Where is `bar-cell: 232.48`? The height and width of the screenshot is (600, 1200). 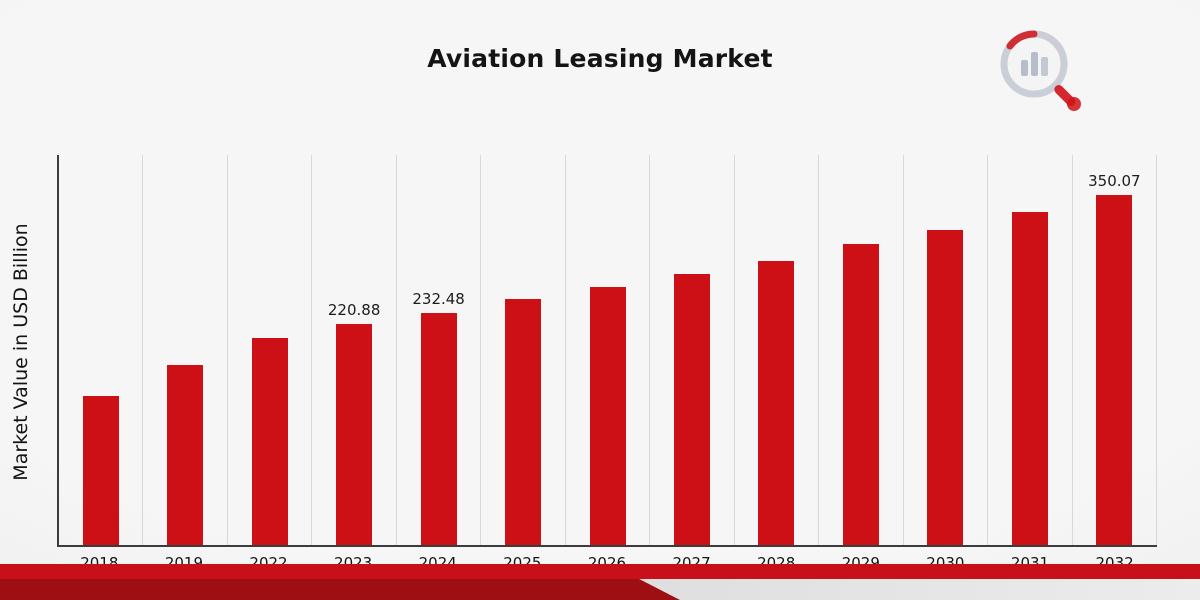
bar-cell: 232.48 is located at coordinates (439, 350).